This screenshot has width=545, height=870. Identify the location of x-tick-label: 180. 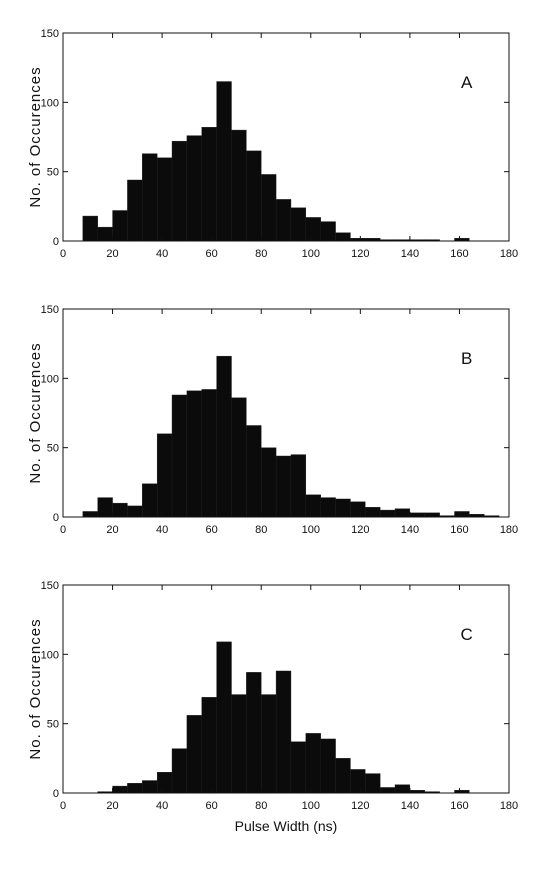
(509, 254).